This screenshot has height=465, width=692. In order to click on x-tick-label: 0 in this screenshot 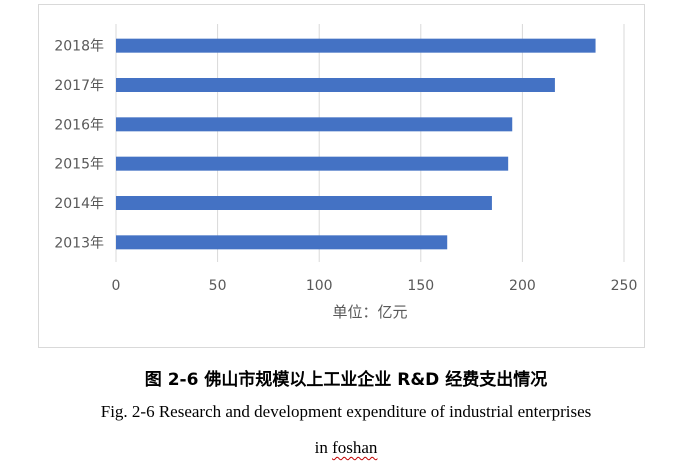, I will do `click(116, 286)`.